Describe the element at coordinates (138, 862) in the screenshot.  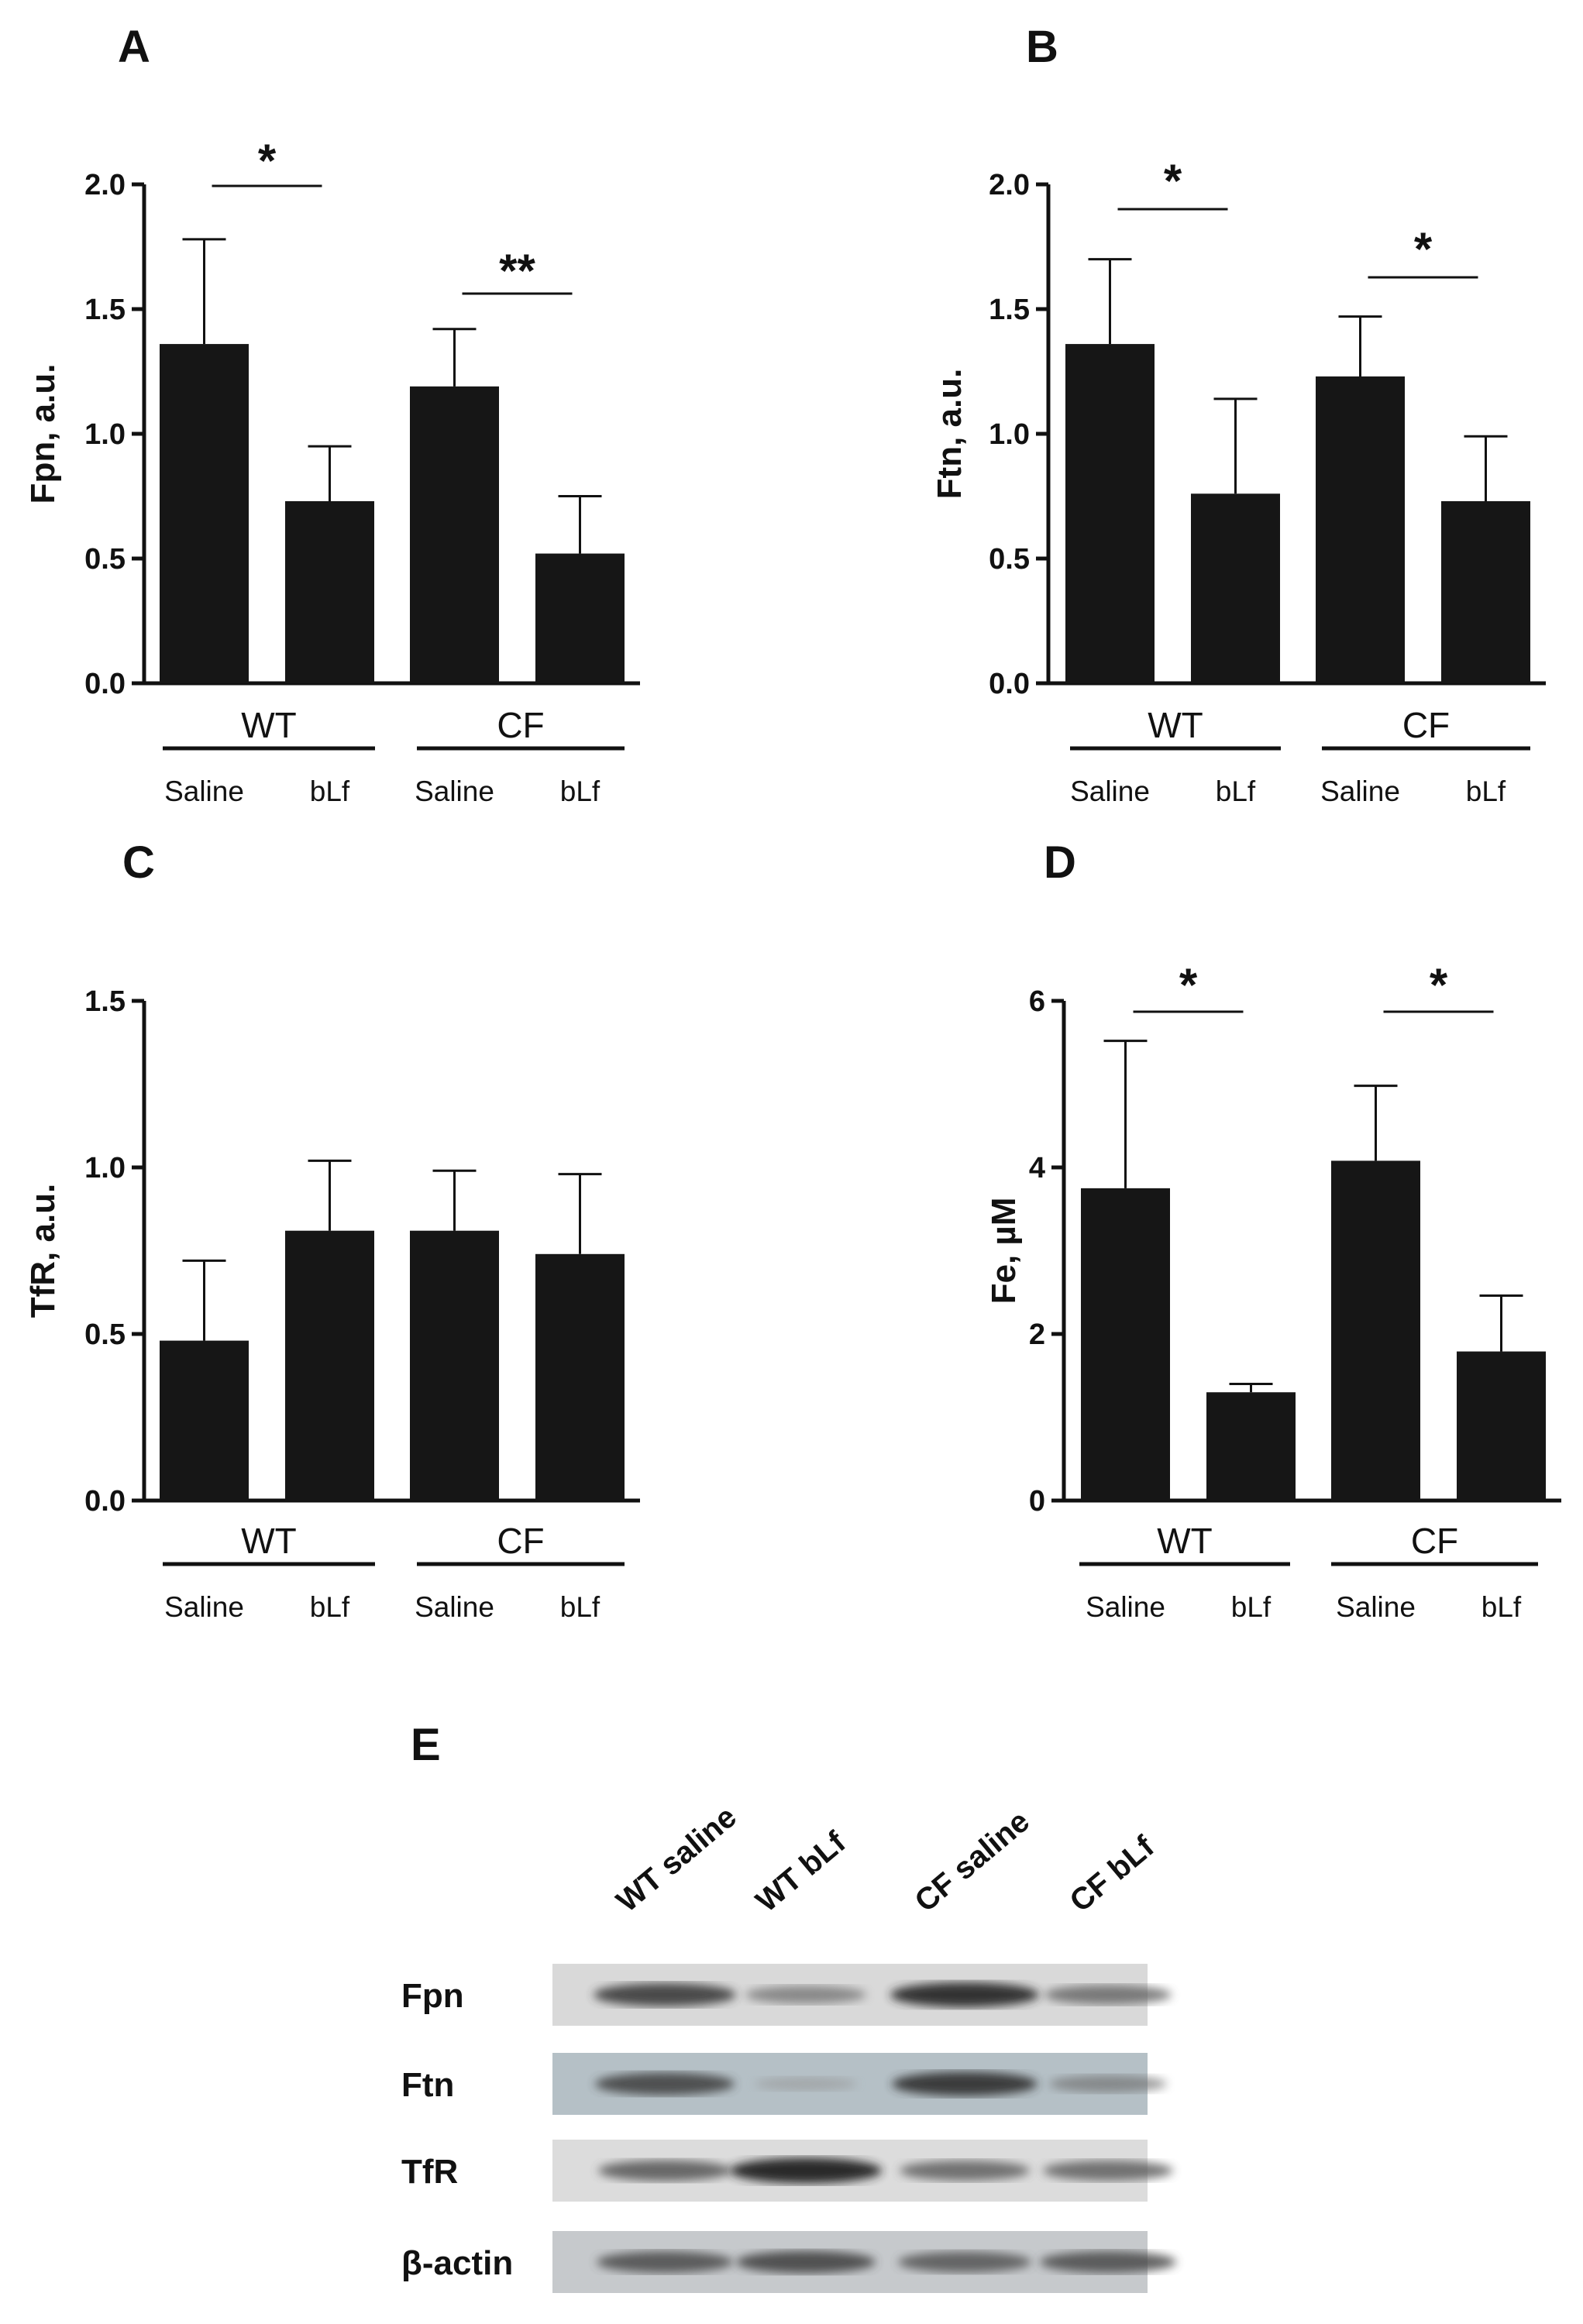
I see `panel-letter-c: C` at that location.